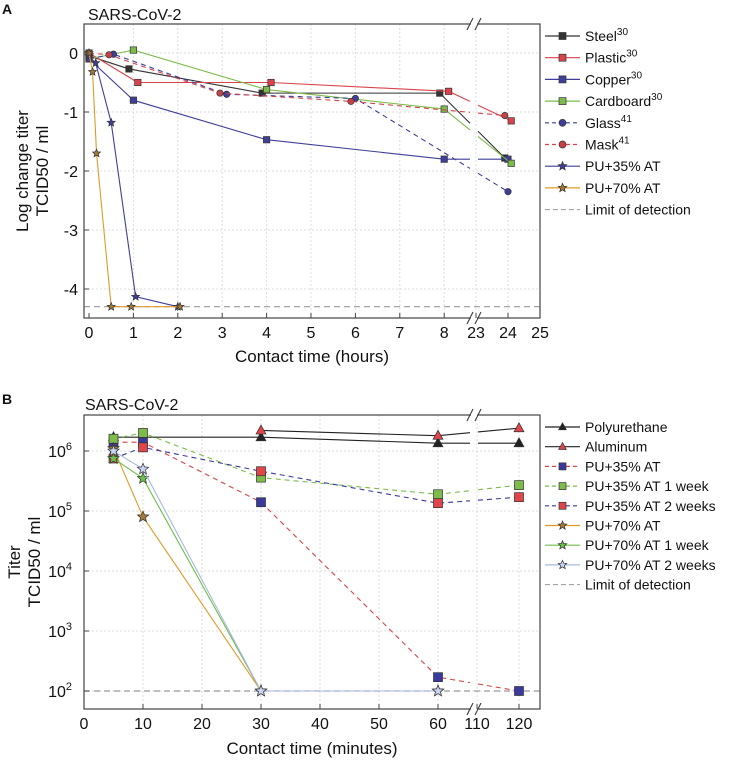 The height and width of the screenshot is (761, 747). Describe the element at coordinates (623, 188) in the screenshot. I see `legend-label: PU+70% AT` at that location.